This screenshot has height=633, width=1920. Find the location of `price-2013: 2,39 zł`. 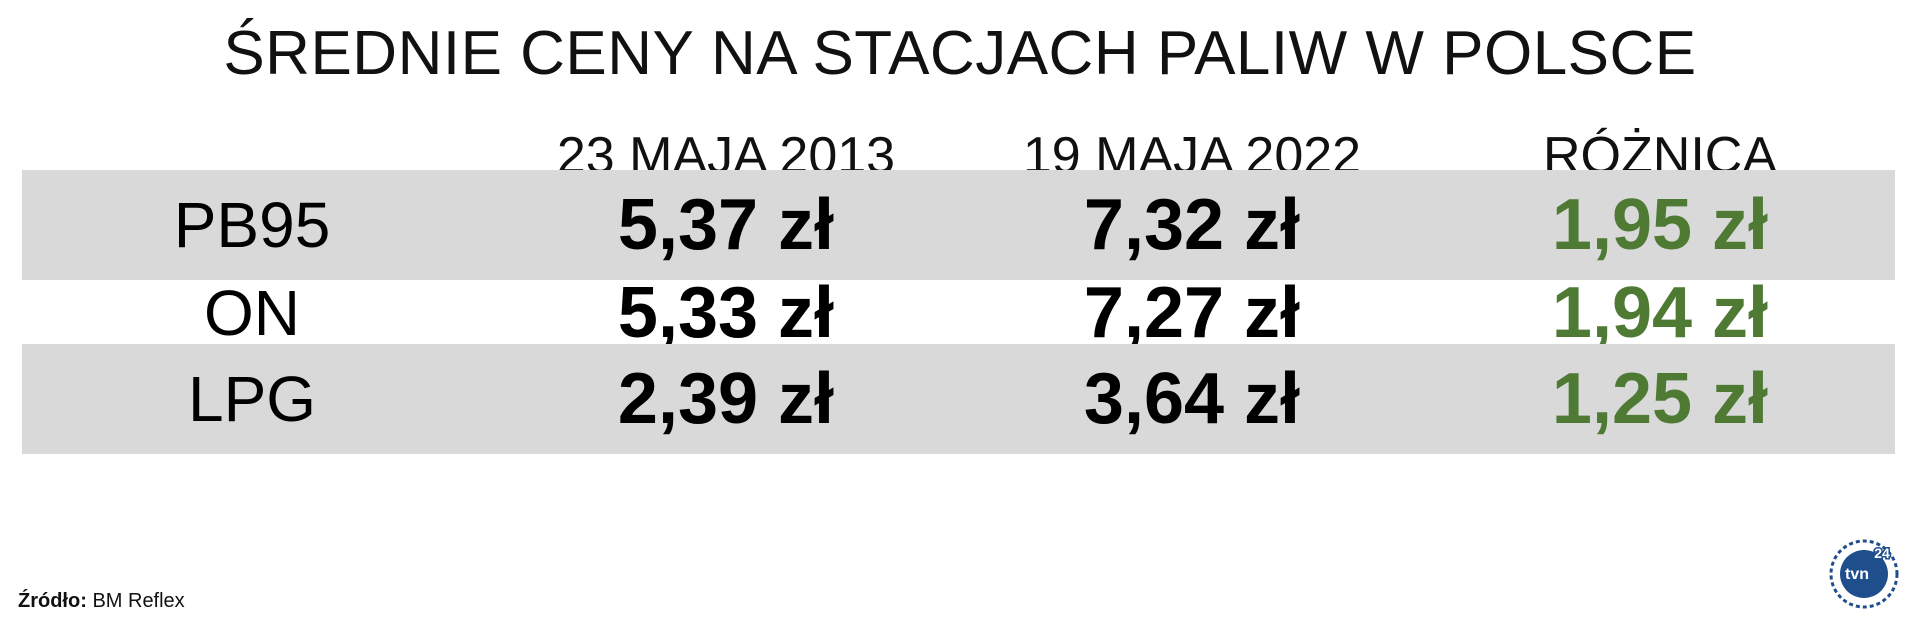

price-2013: 2,39 zł is located at coordinates (726, 399).